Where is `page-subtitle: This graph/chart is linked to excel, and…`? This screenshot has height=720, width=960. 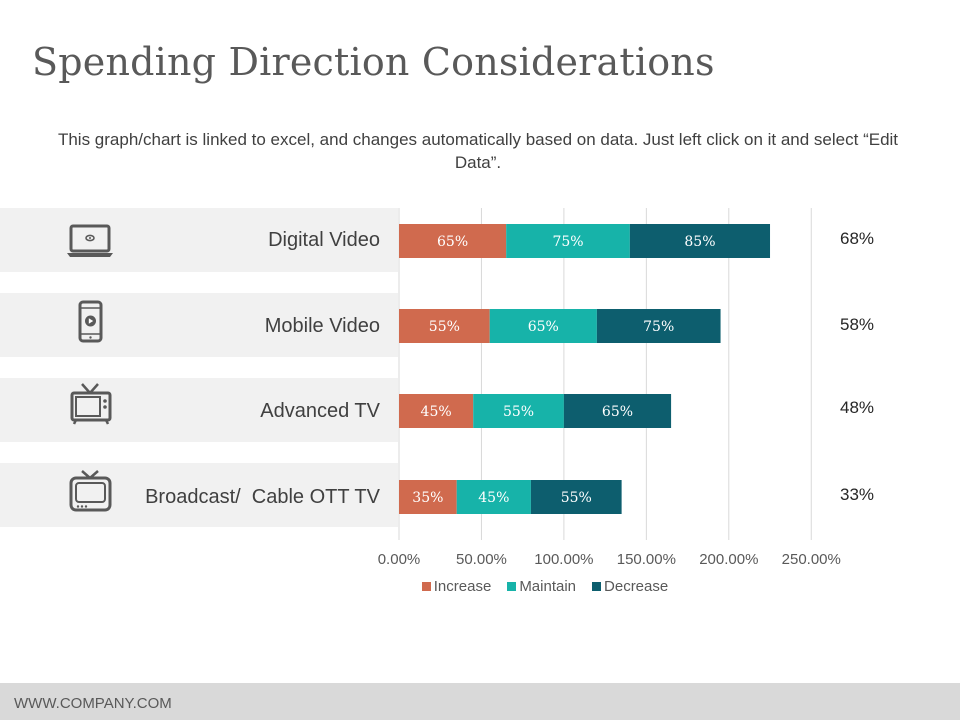
page-subtitle: This graph/chart is linked to excel, and… is located at coordinates (478, 151).